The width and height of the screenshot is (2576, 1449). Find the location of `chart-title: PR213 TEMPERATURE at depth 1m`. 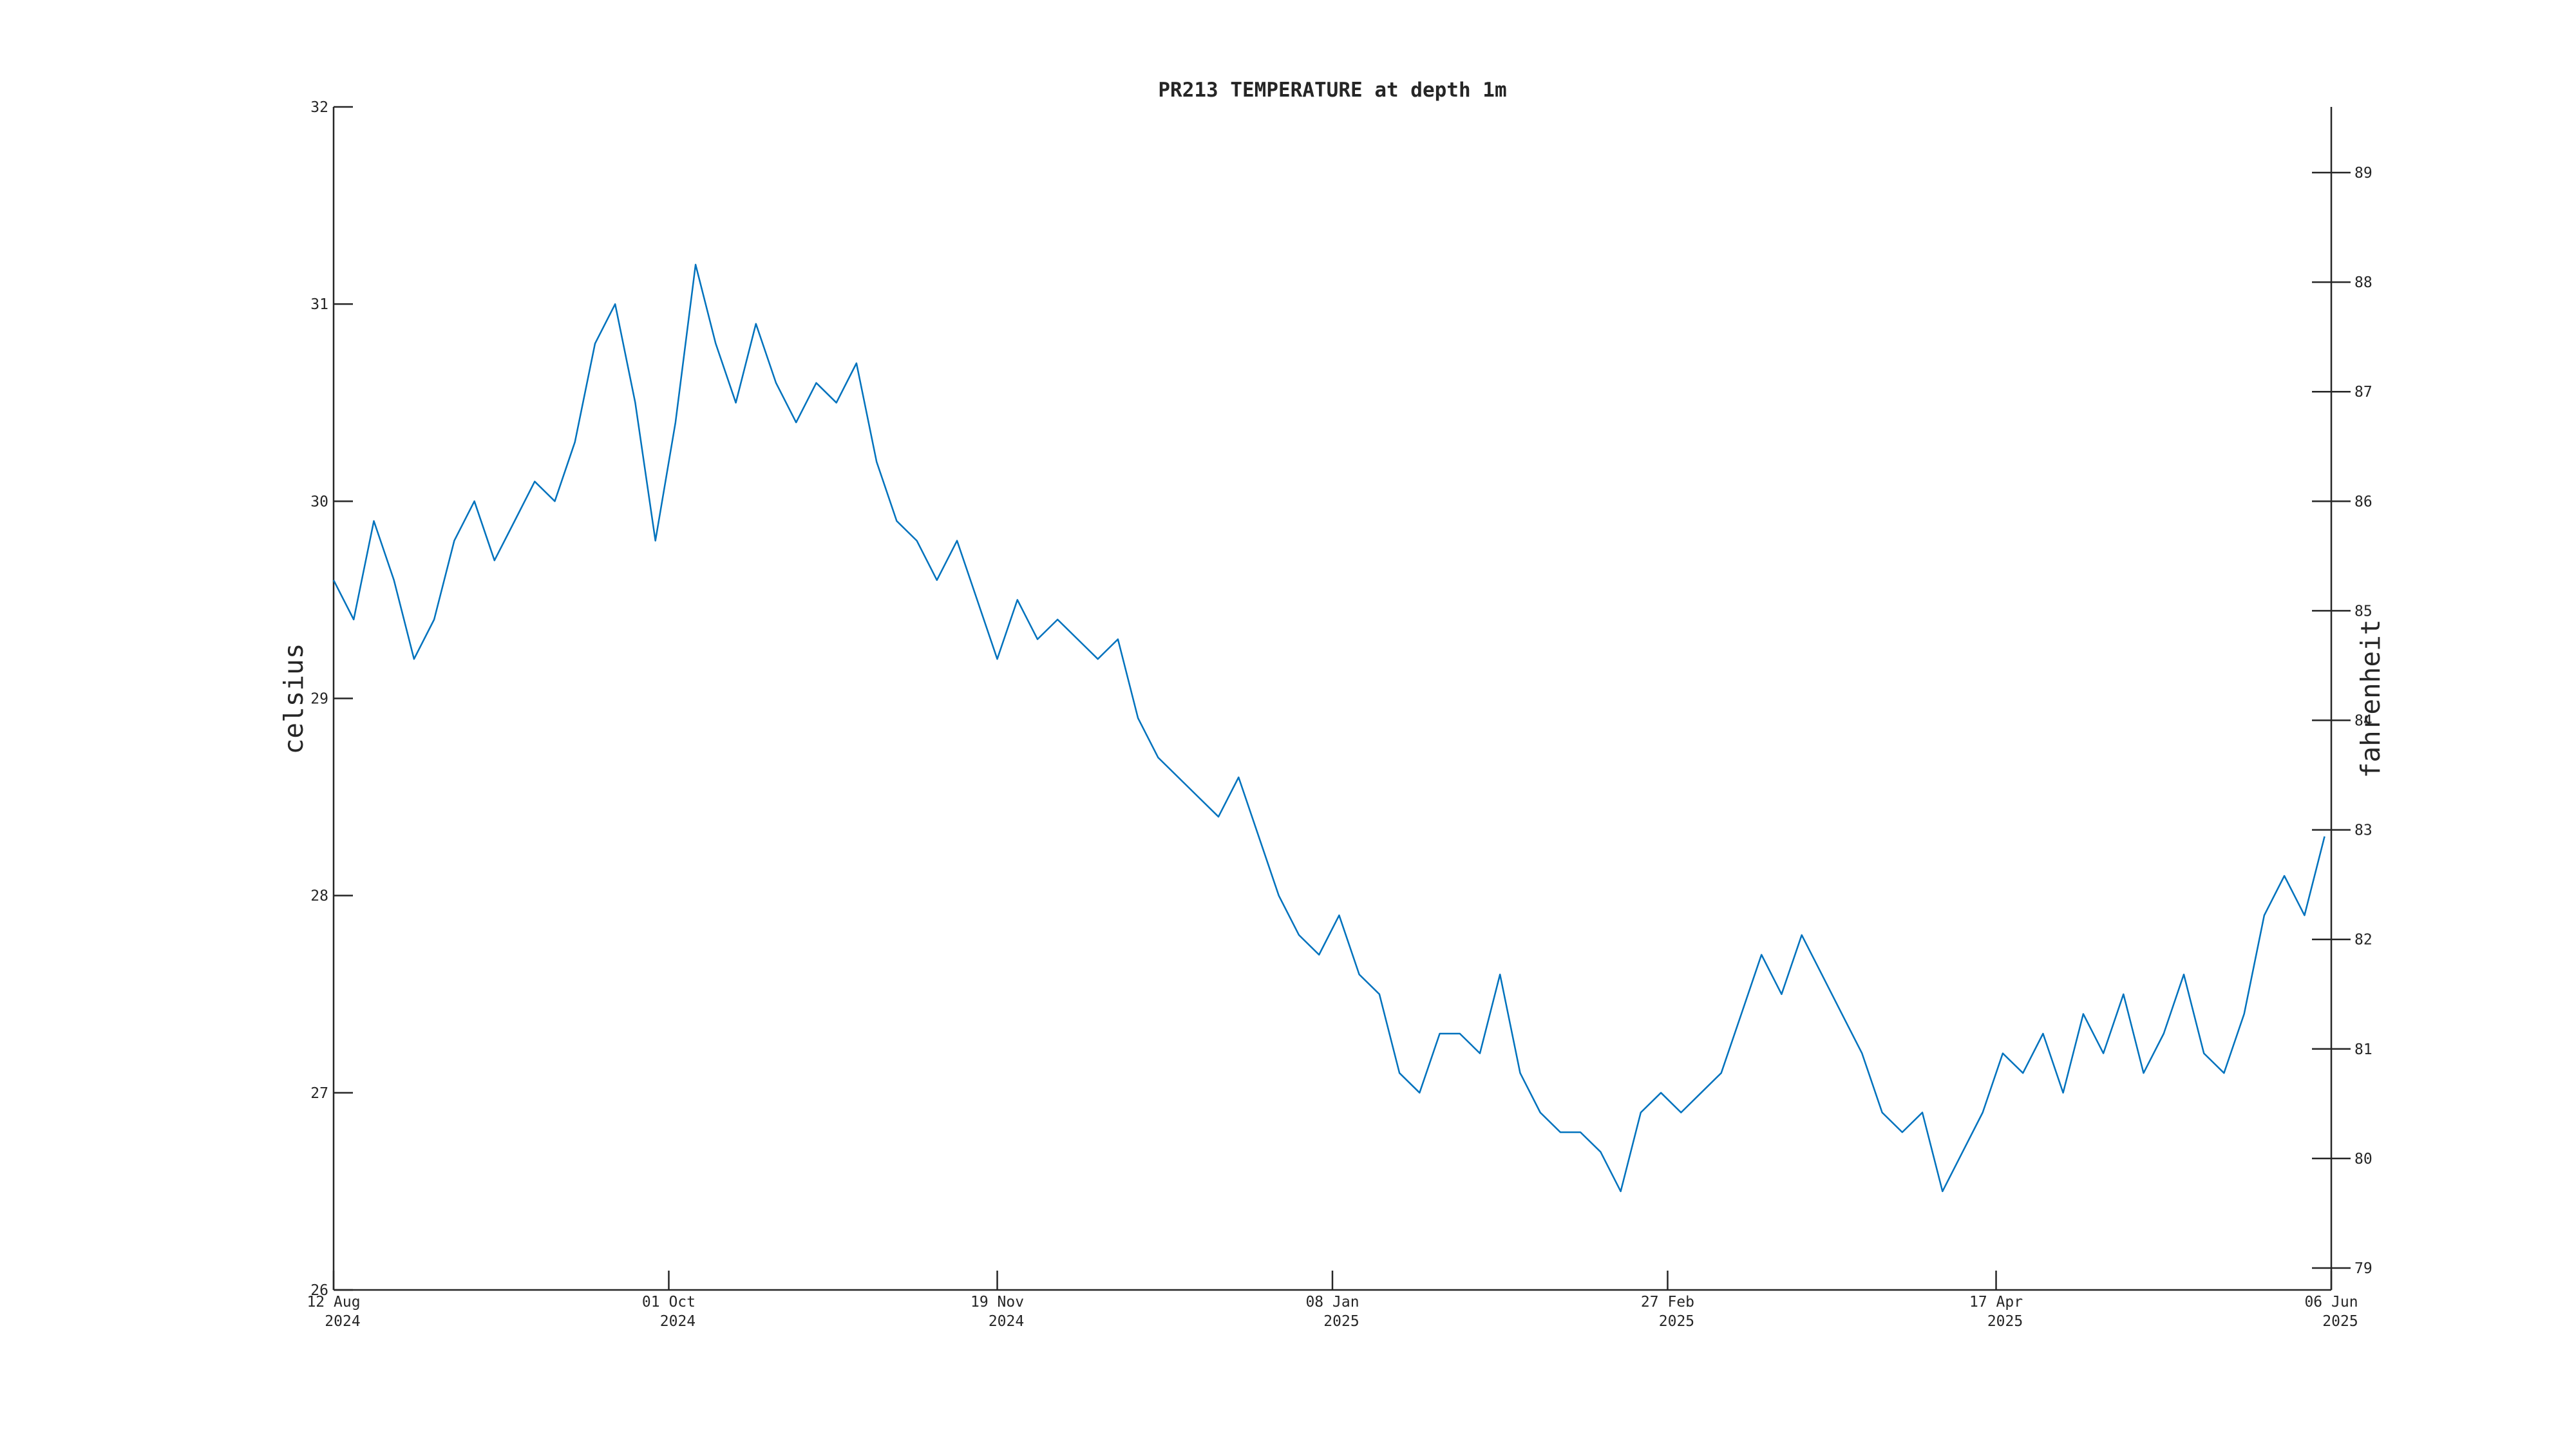

chart-title: PR213 TEMPERATURE at depth 1m is located at coordinates (1332, 91).